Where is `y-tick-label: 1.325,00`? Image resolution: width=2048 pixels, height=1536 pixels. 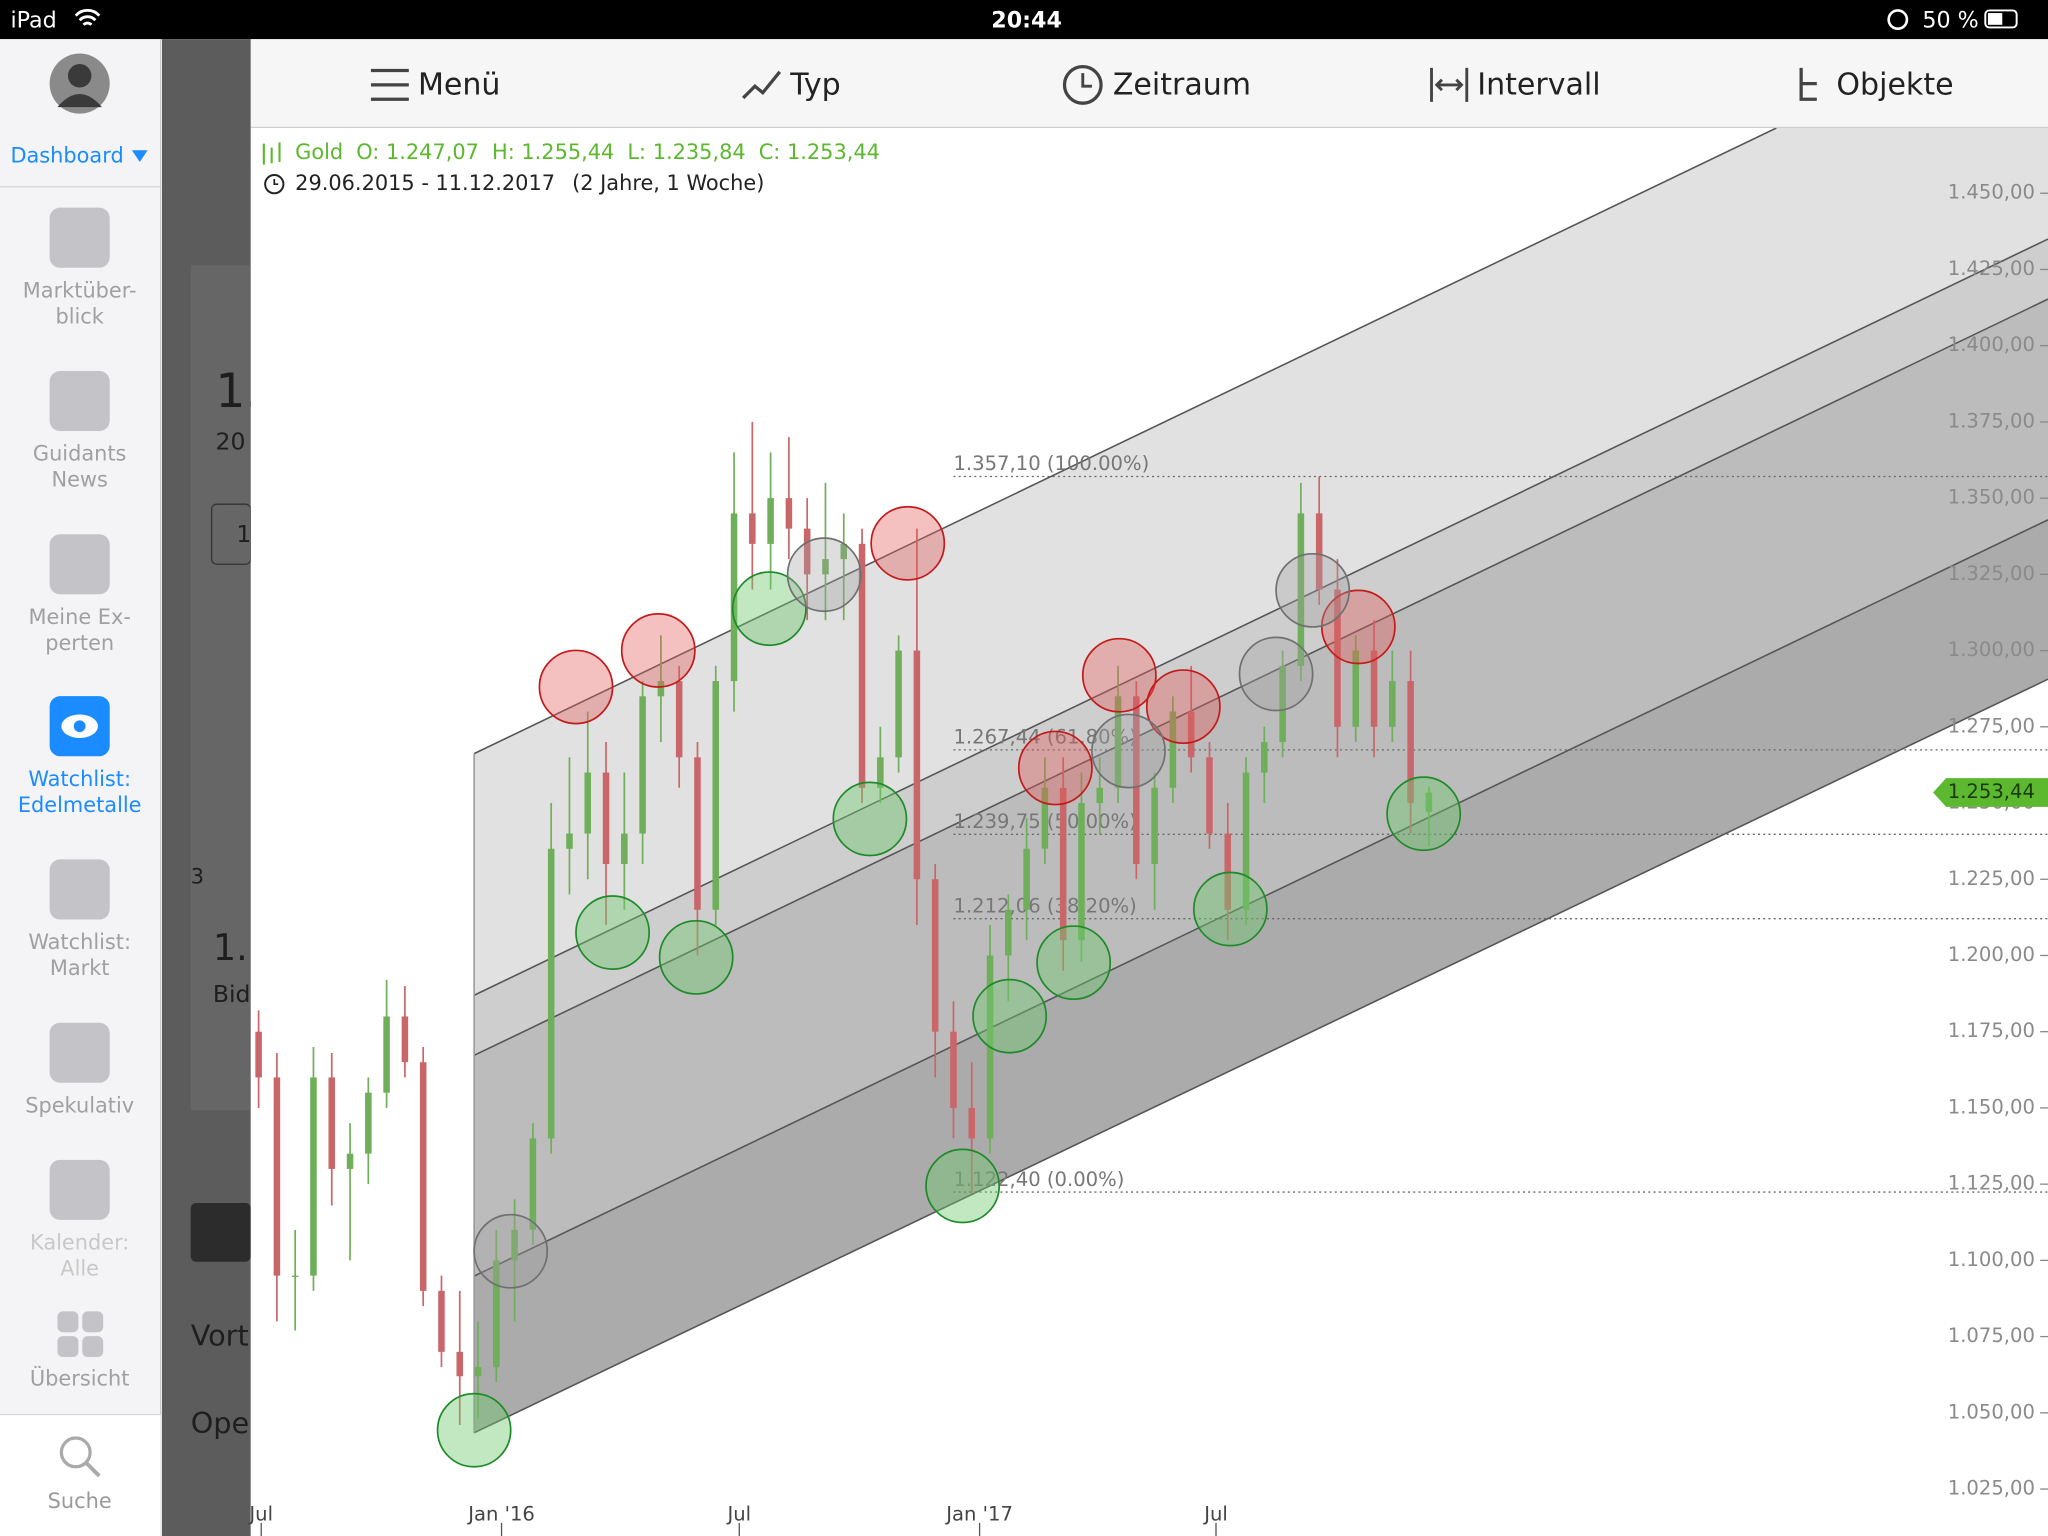
y-tick-label: 1.325,00 is located at coordinates (1991, 573).